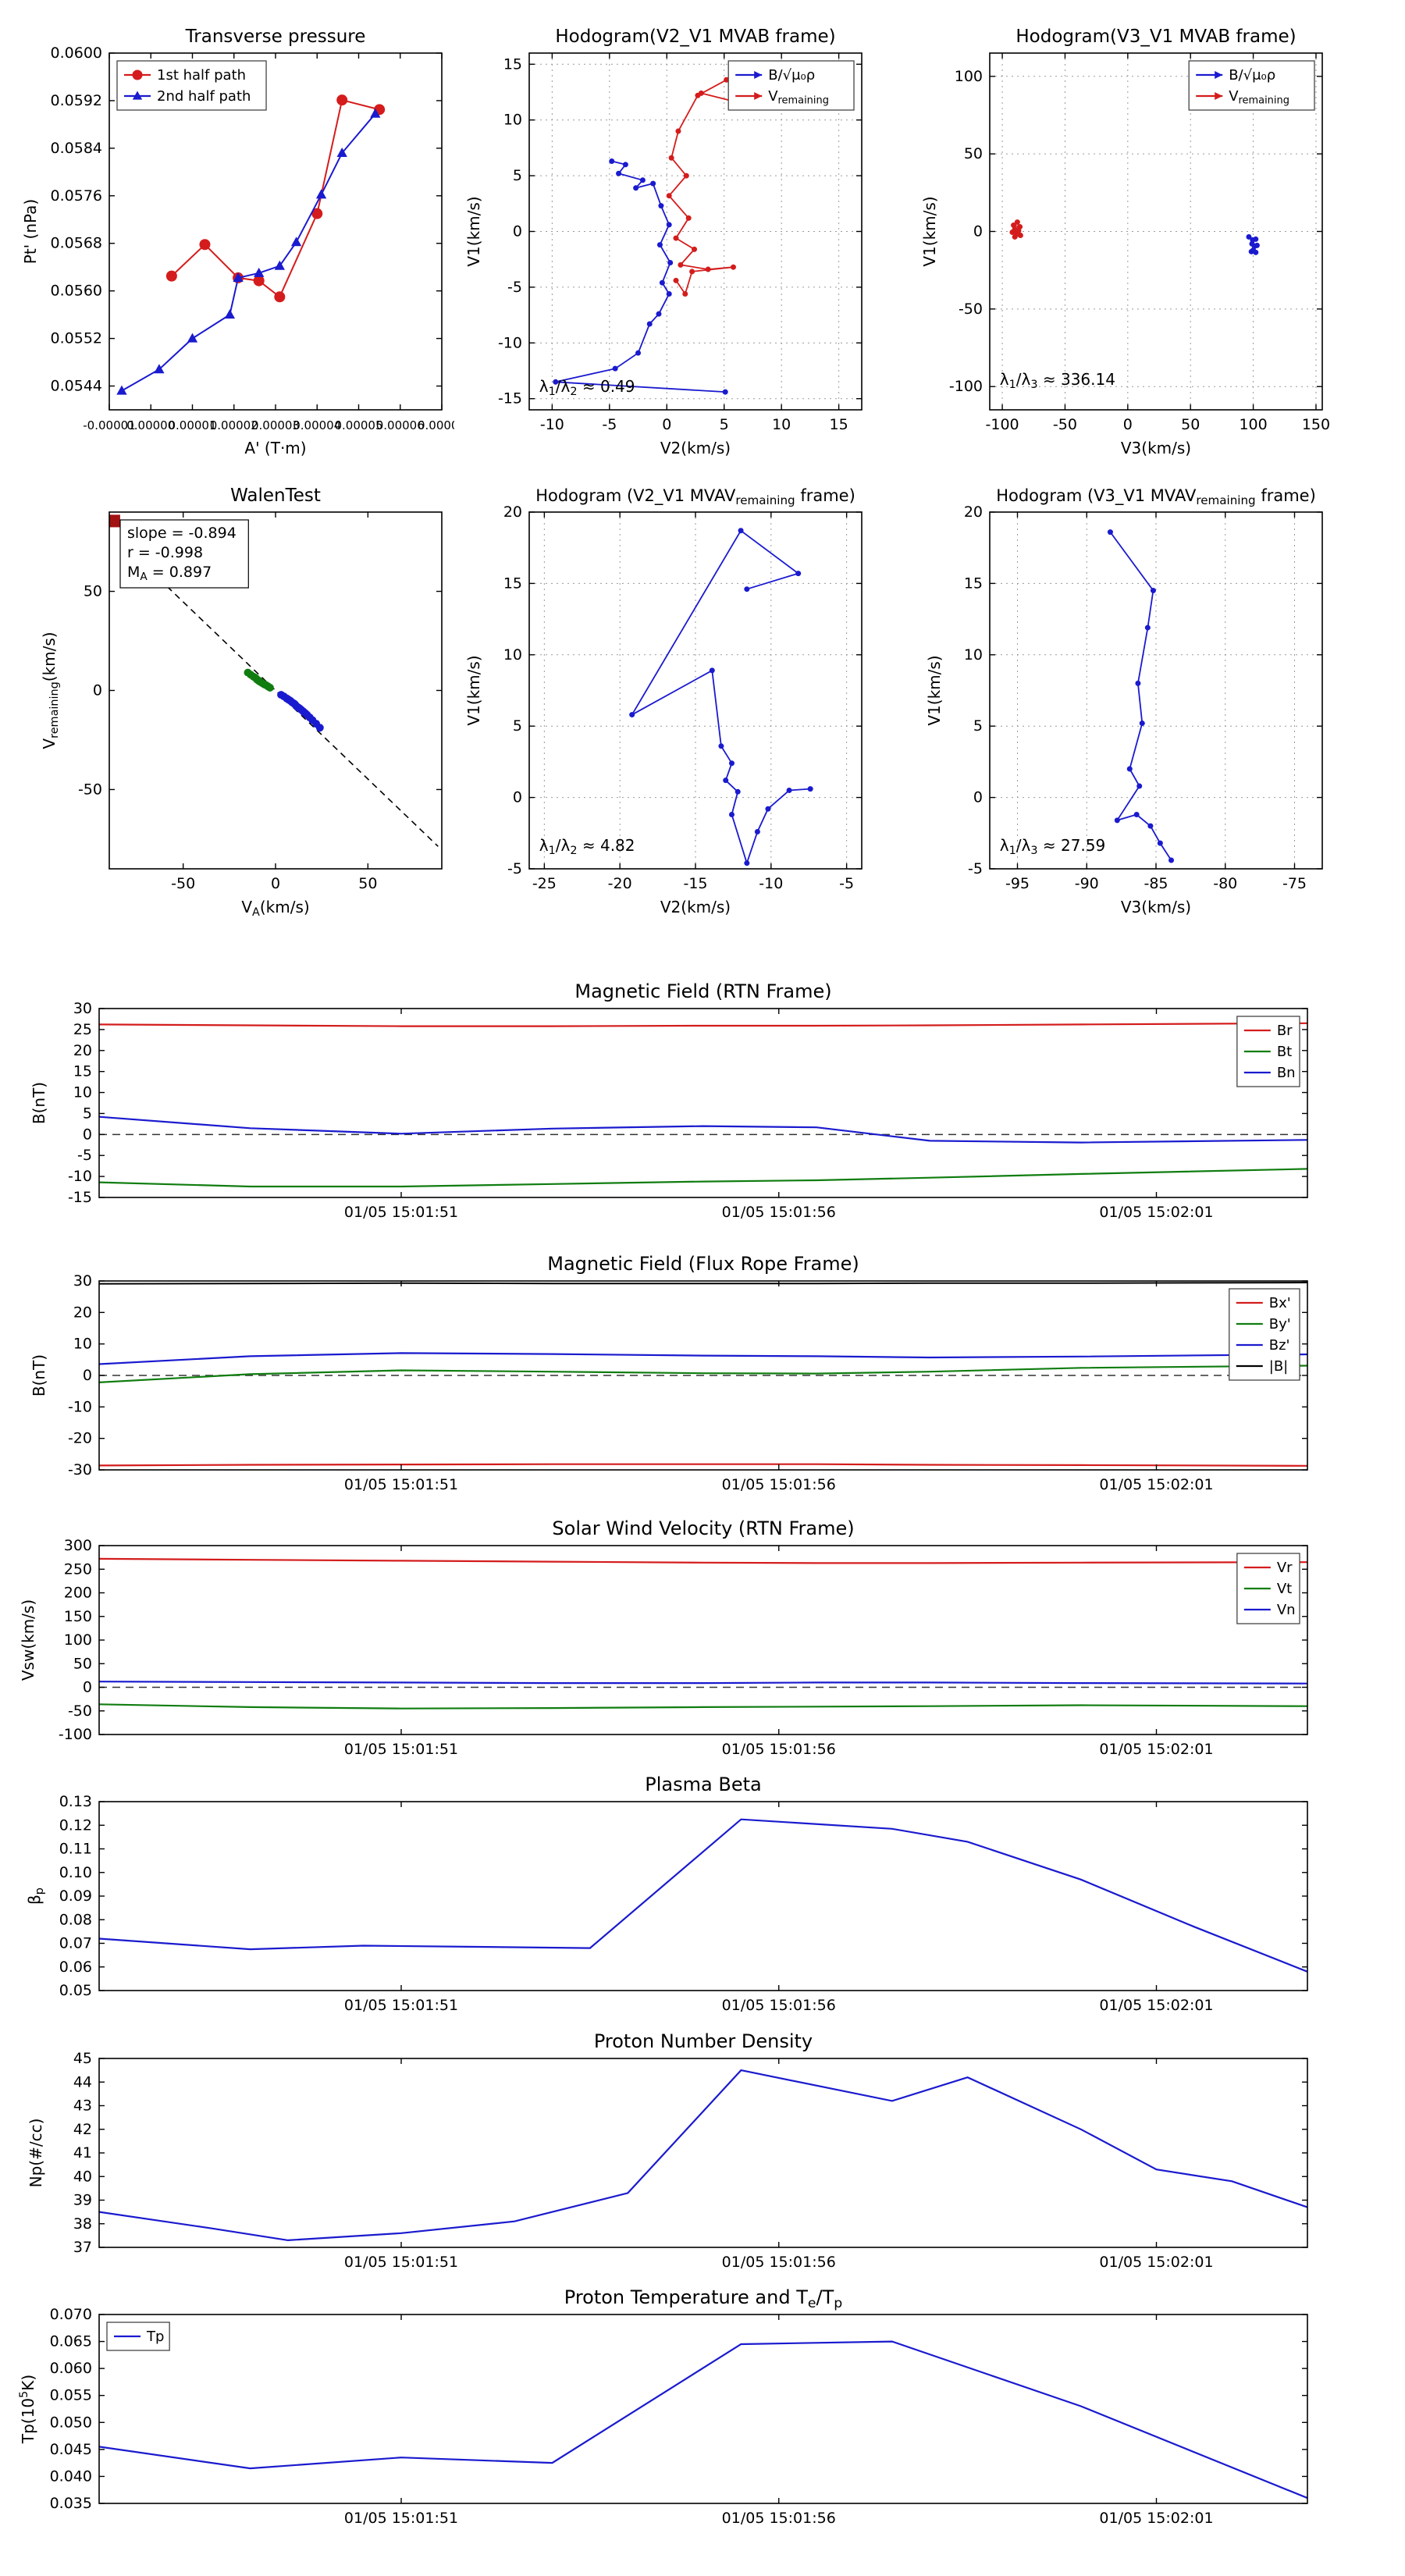 Image resolution: width=1405 pixels, height=2576 pixels. What do you see at coordinates (28, 1640) in the screenshot?
I see `svg-text: Vsw(km/s)` at bounding box center [28, 1640].